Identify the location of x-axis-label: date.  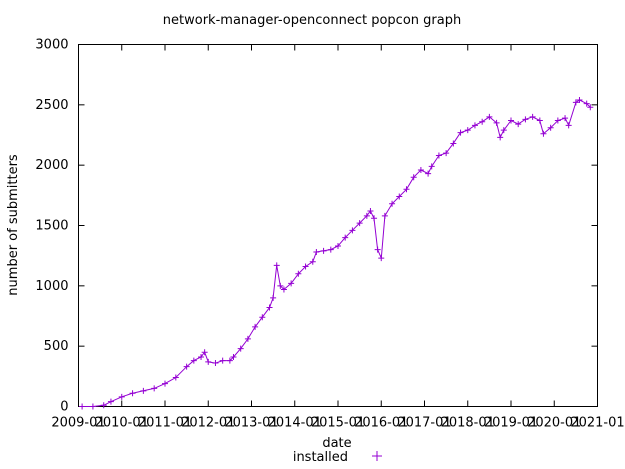
(336, 443).